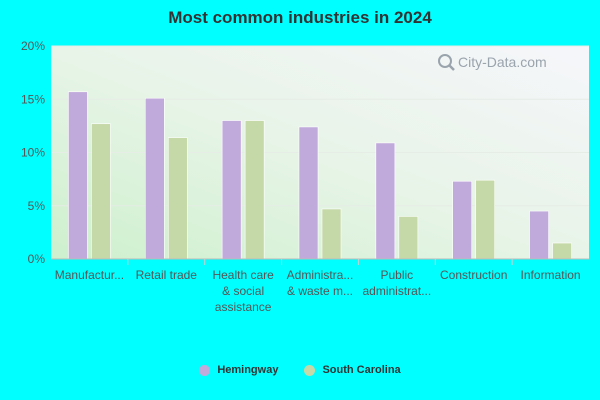  What do you see at coordinates (361, 370) in the screenshot?
I see `legend-label-south-carolina: South Carolina` at bounding box center [361, 370].